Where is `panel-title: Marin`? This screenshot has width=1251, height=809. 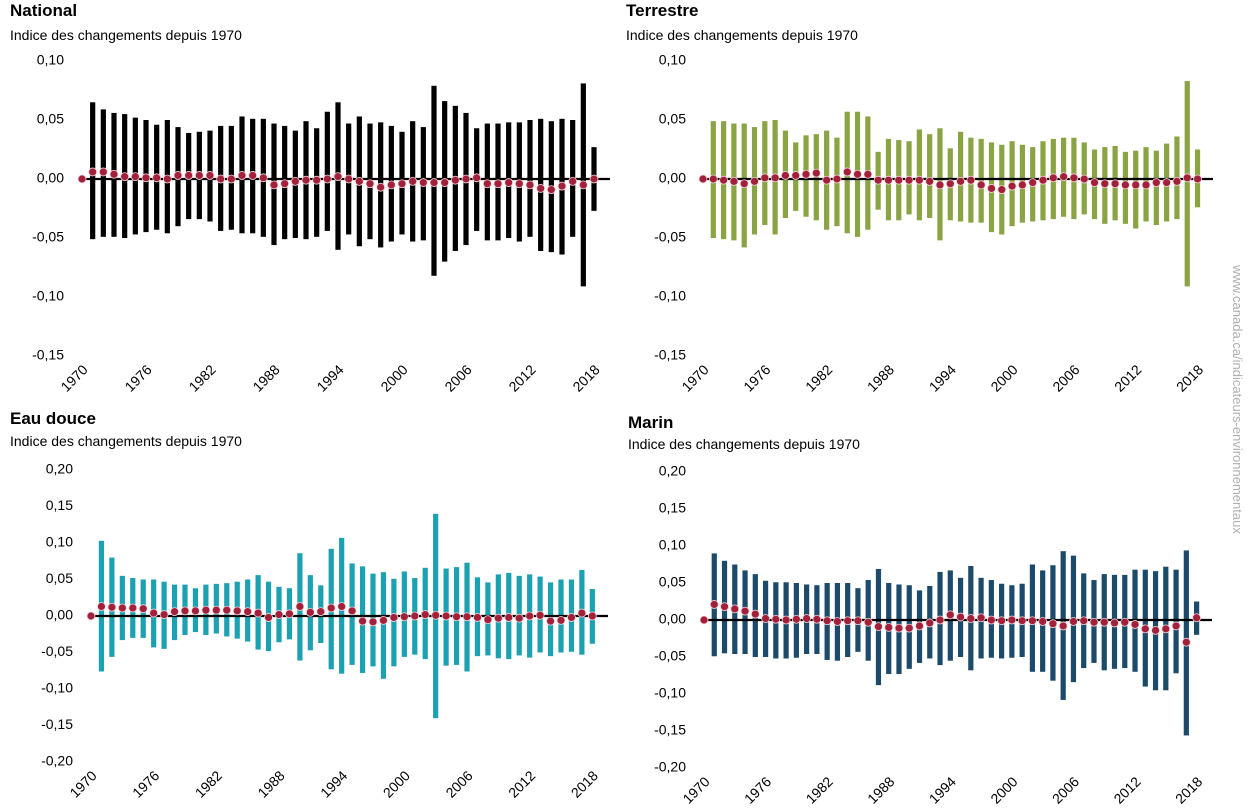 panel-title: Marin is located at coordinates (650, 422).